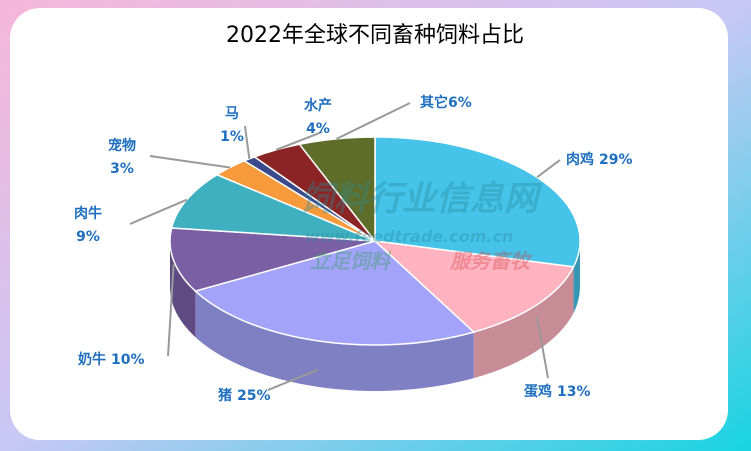 This screenshot has height=451, width=751. I want to click on slice-label: 水产, so click(318, 105).